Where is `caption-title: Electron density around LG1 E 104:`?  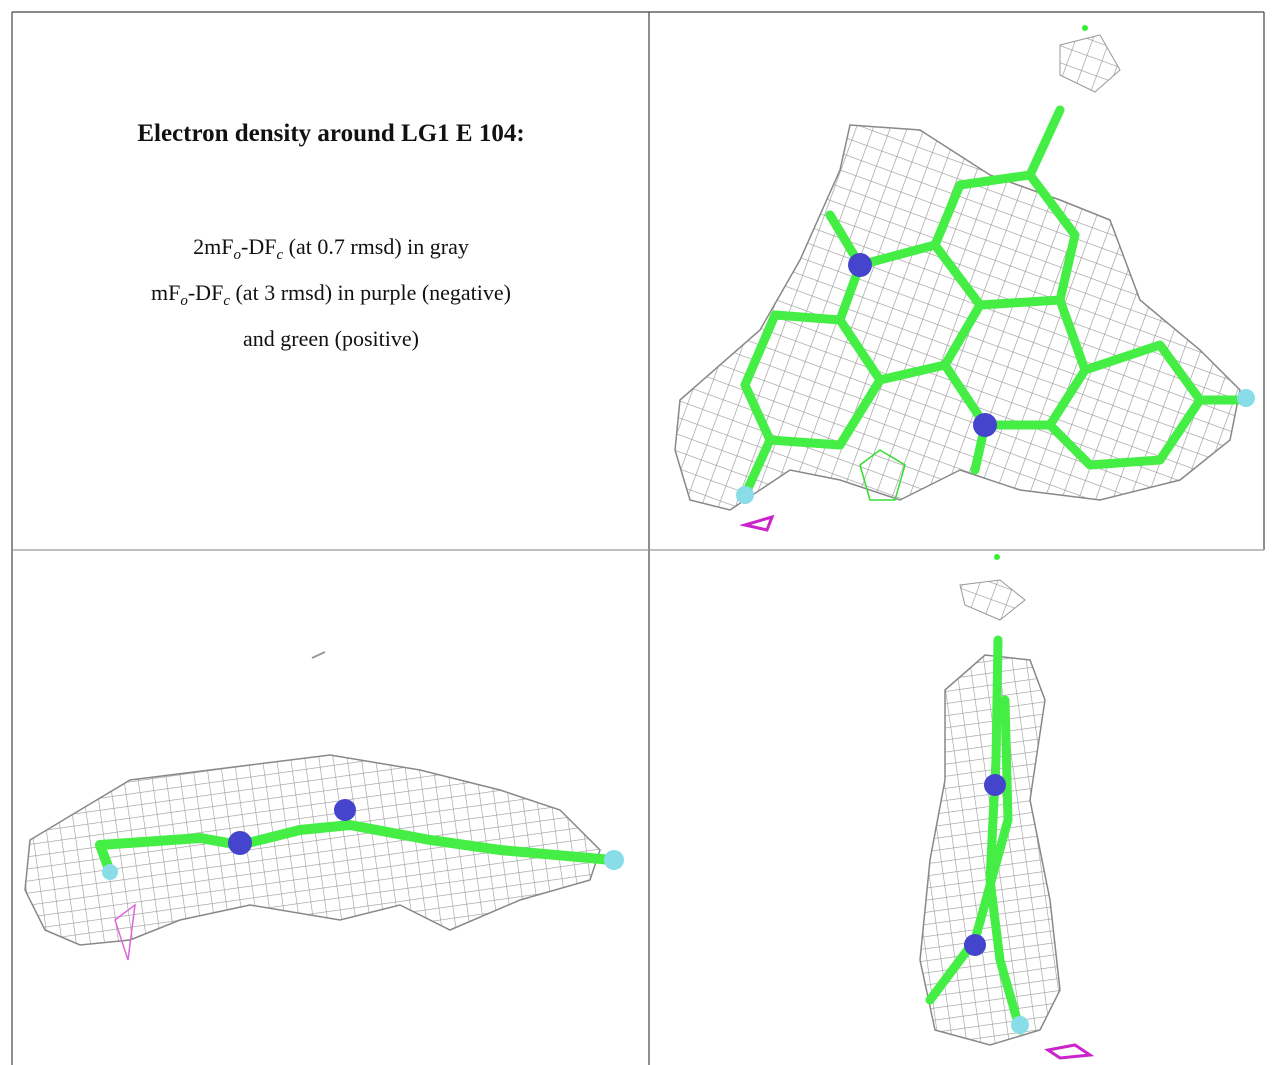
caption-title: Electron density around LG1 E 104: is located at coordinates (331, 133).